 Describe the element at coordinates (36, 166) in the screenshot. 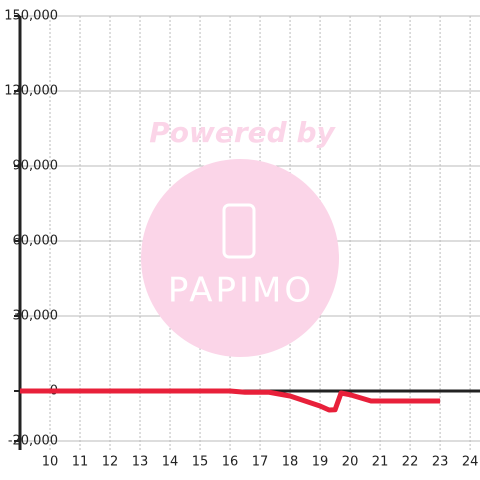

I see `y-tick-label: 90,000` at that location.